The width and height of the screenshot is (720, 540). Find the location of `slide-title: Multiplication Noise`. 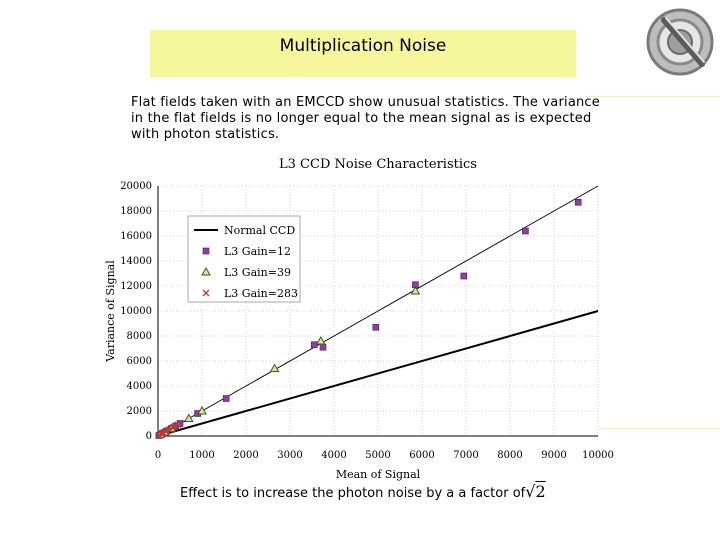

slide-title: Multiplication Noise is located at coordinates (363, 46).